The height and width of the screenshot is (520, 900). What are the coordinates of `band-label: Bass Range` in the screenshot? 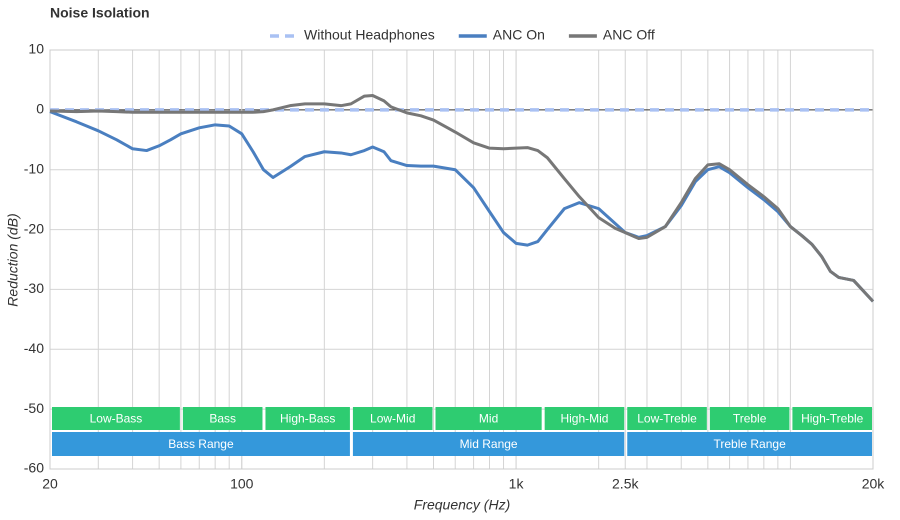 It's located at (201, 444).